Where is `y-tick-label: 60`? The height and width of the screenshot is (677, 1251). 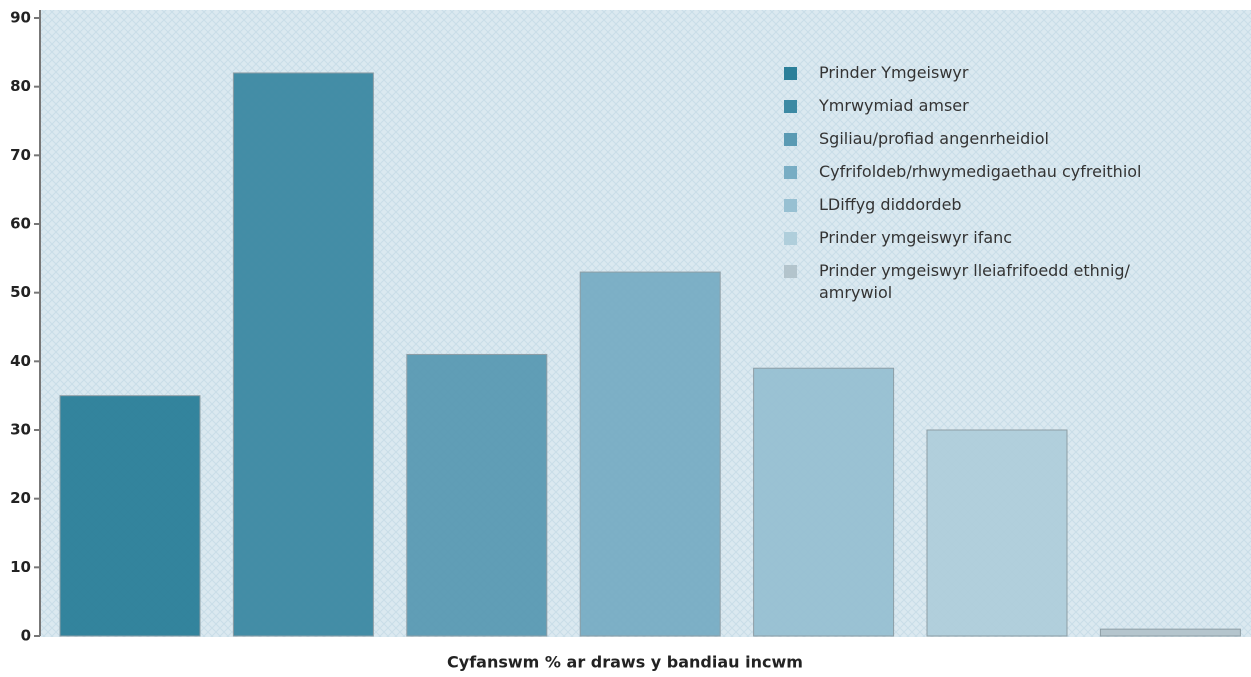
y-tick-label: 60 is located at coordinates (20, 224).